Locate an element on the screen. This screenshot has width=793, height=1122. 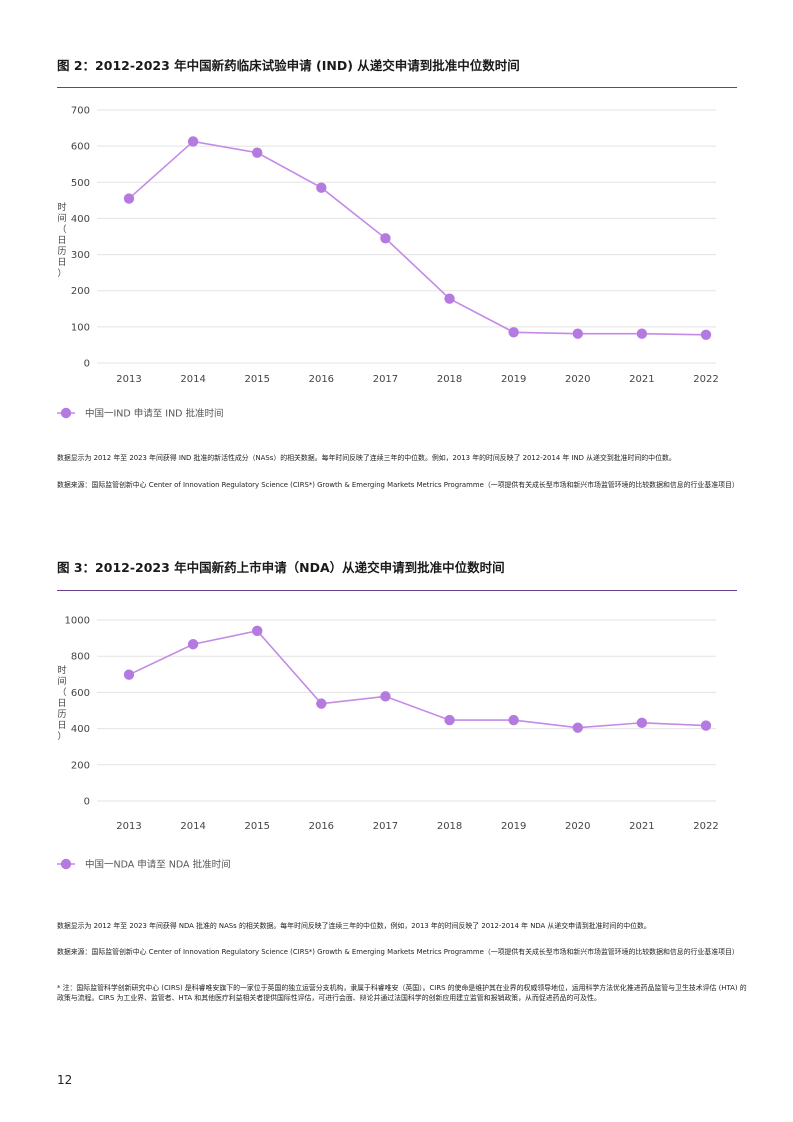
y-tick-label: 500 is located at coordinates (80, 183).